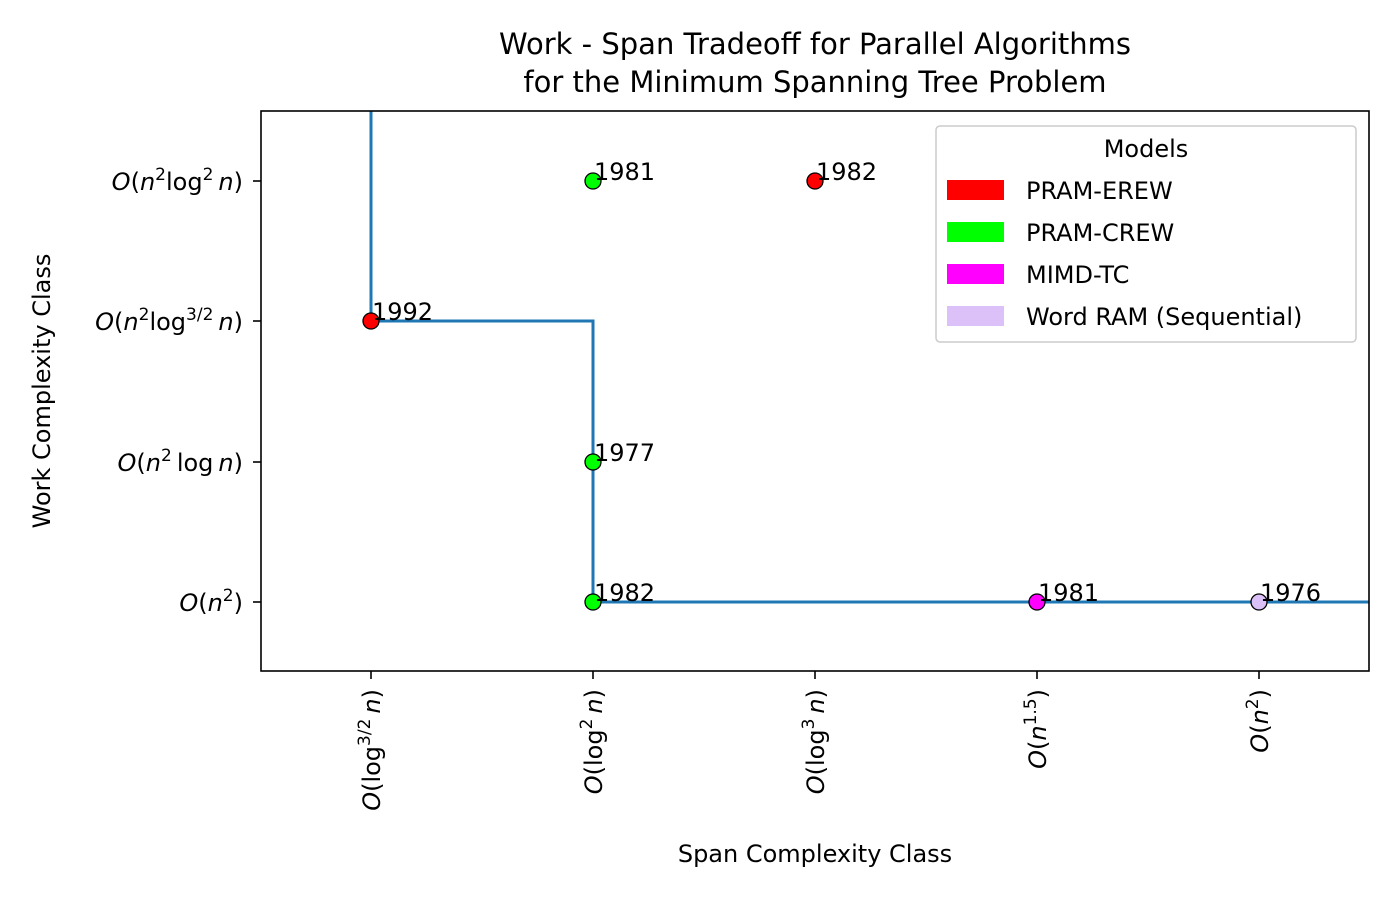 Image resolution: width=1400 pixels, height=905 pixels. What do you see at coordinates (42, 391) in the screenshot?
I see `y-axis-label: Work Complexity Class` at bounding box center [42, 391].